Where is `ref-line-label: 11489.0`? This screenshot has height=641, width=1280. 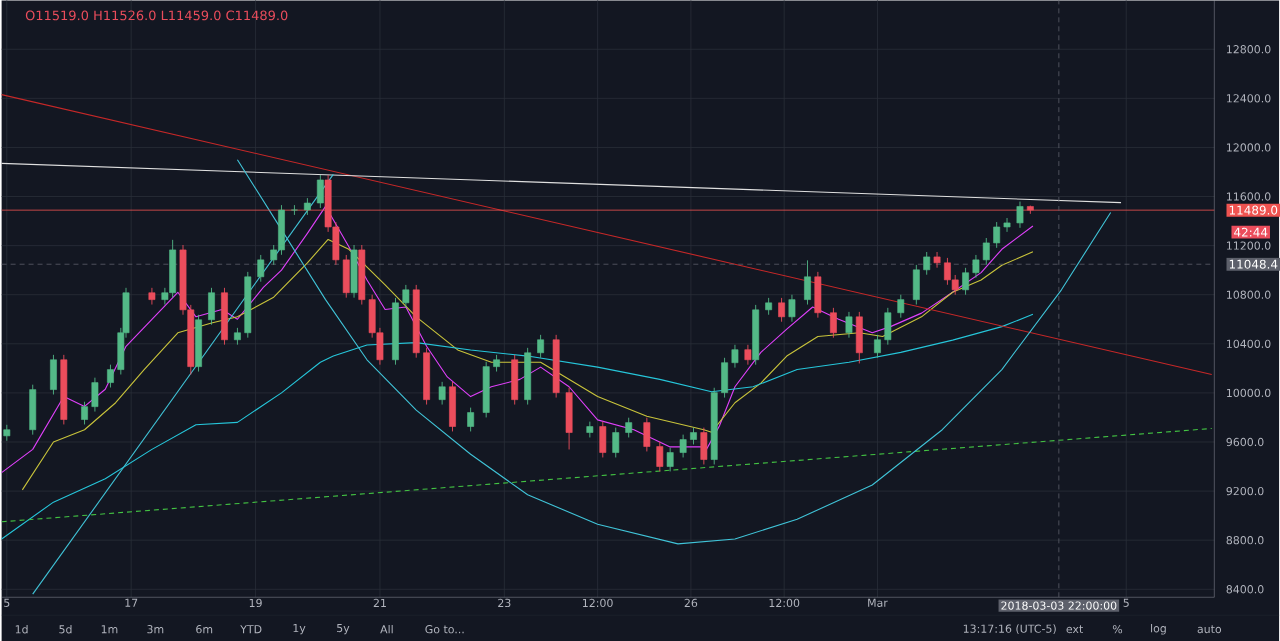 ref-line-label: 11489.0 is located at coordinates (1253, 210).